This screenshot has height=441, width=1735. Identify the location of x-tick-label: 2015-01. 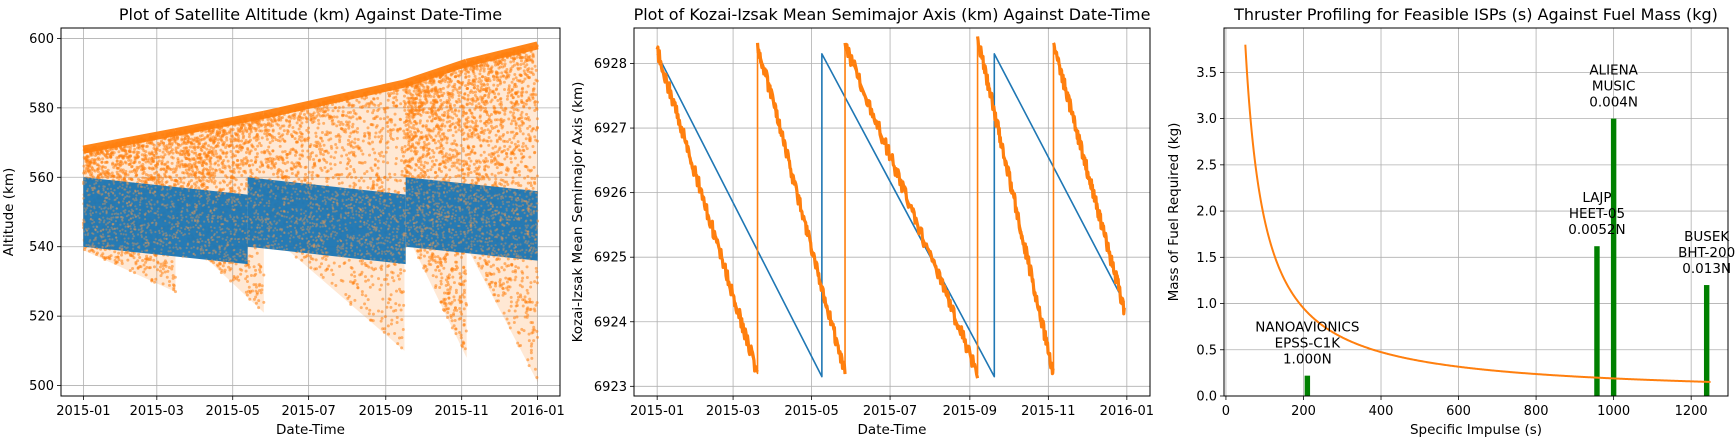
(83, 411).